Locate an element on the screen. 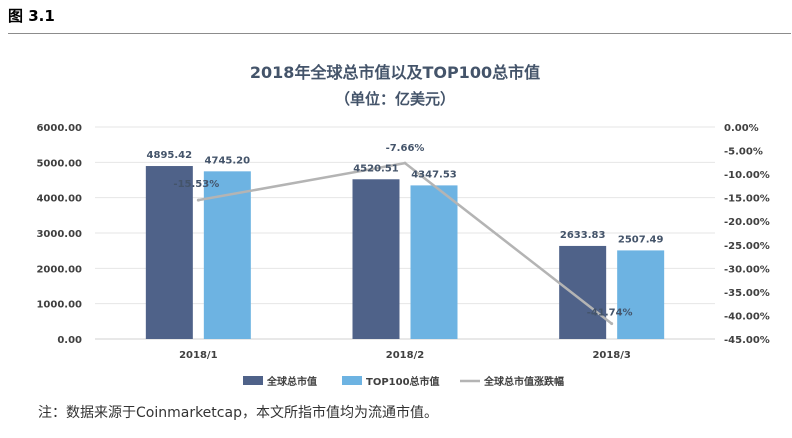 The width and height of the screenshot is (792, 438). right-tick-label: -30.00% is located at coordinates (747, 269).